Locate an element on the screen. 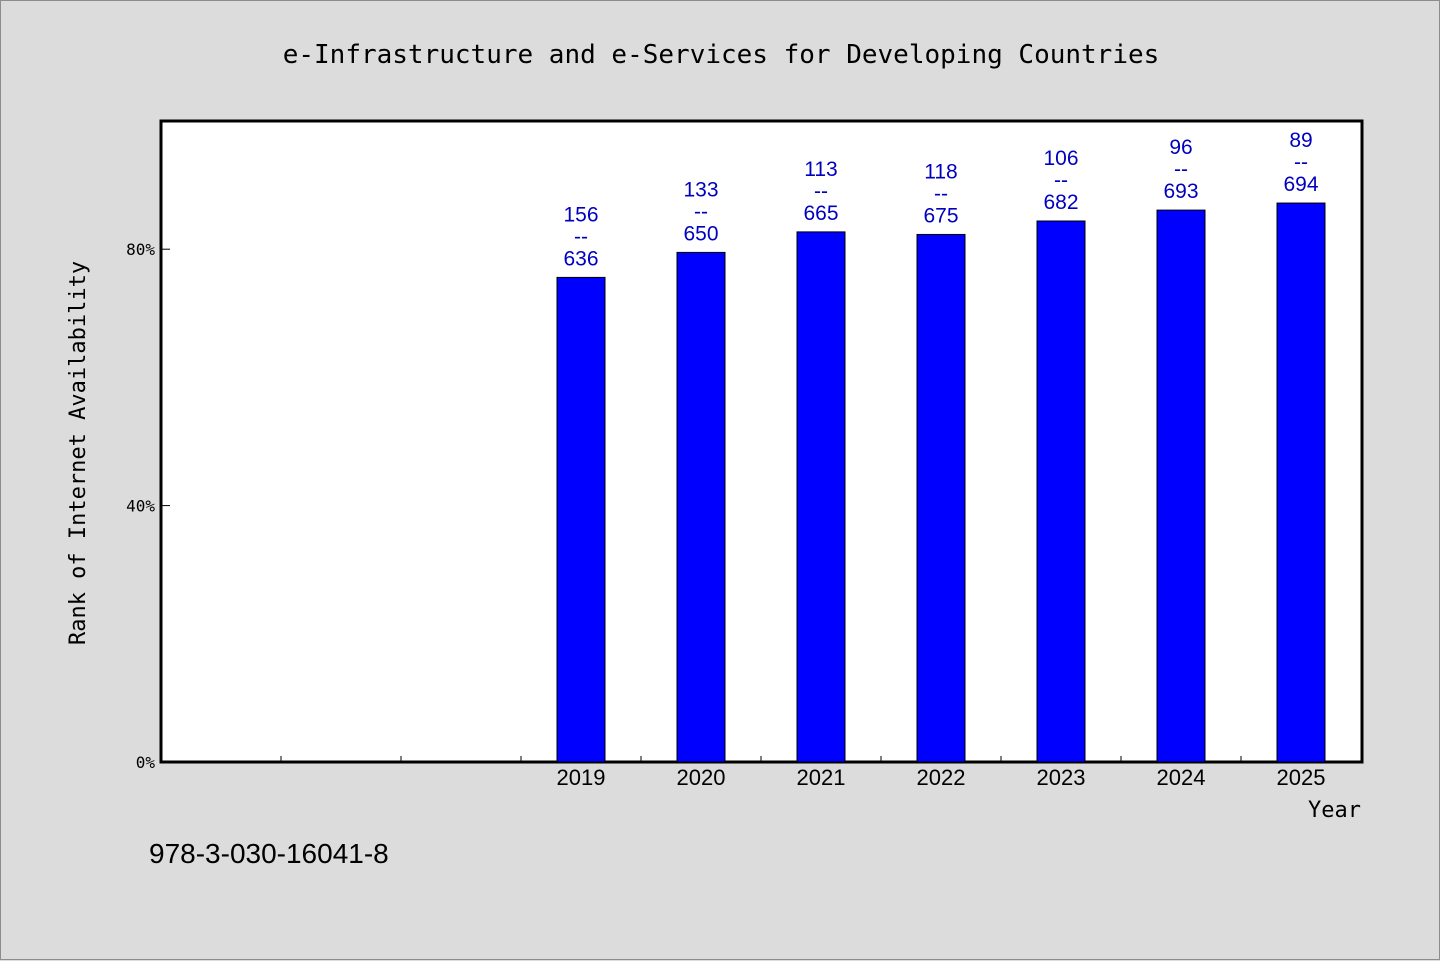 The image size is (1440, 961). x-tick-label: 2025 is located at coordinates (1301, 777).